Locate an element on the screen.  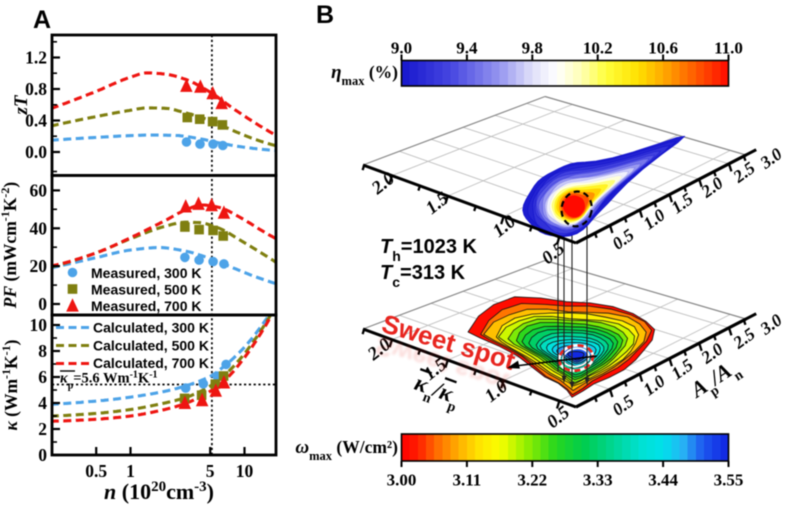
svg-text: 0.5 is located at coordinates (96, 471).